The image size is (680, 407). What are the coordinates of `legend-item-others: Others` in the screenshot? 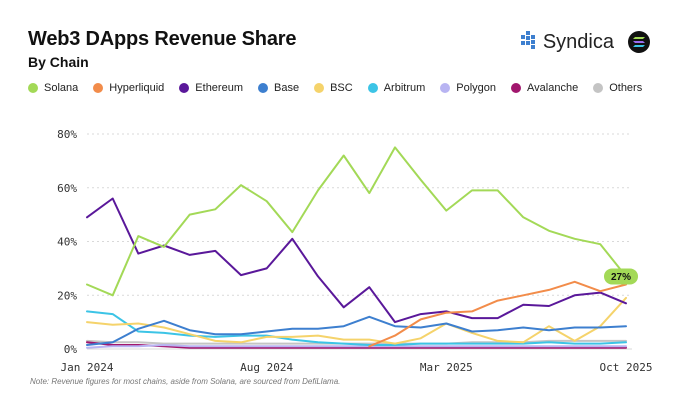 It's located at (617, 88).